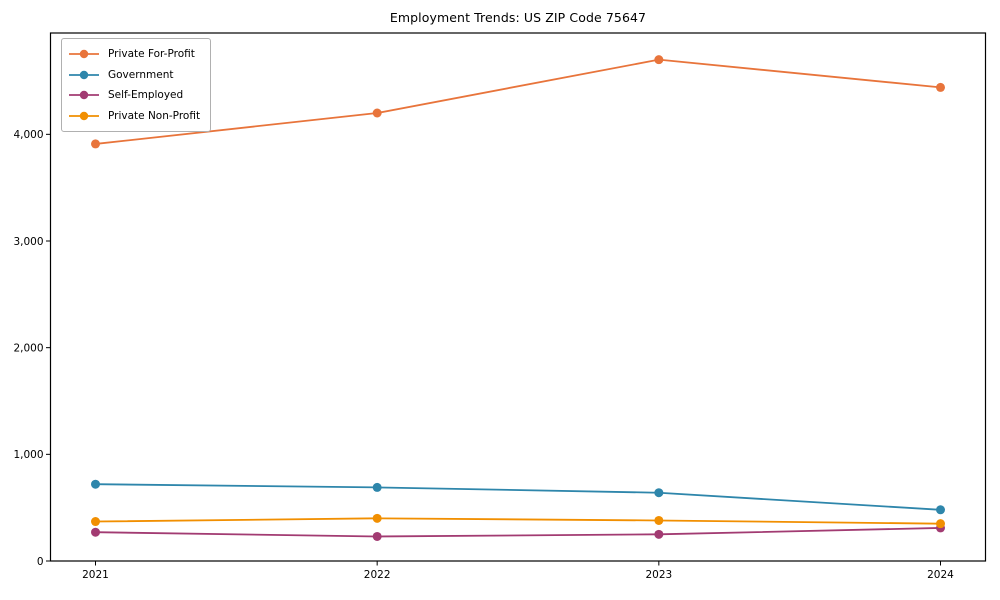 Image resolution: width=1000 pixels, height=600 pixels. I want to click on series-line-government, so click(518, 497).